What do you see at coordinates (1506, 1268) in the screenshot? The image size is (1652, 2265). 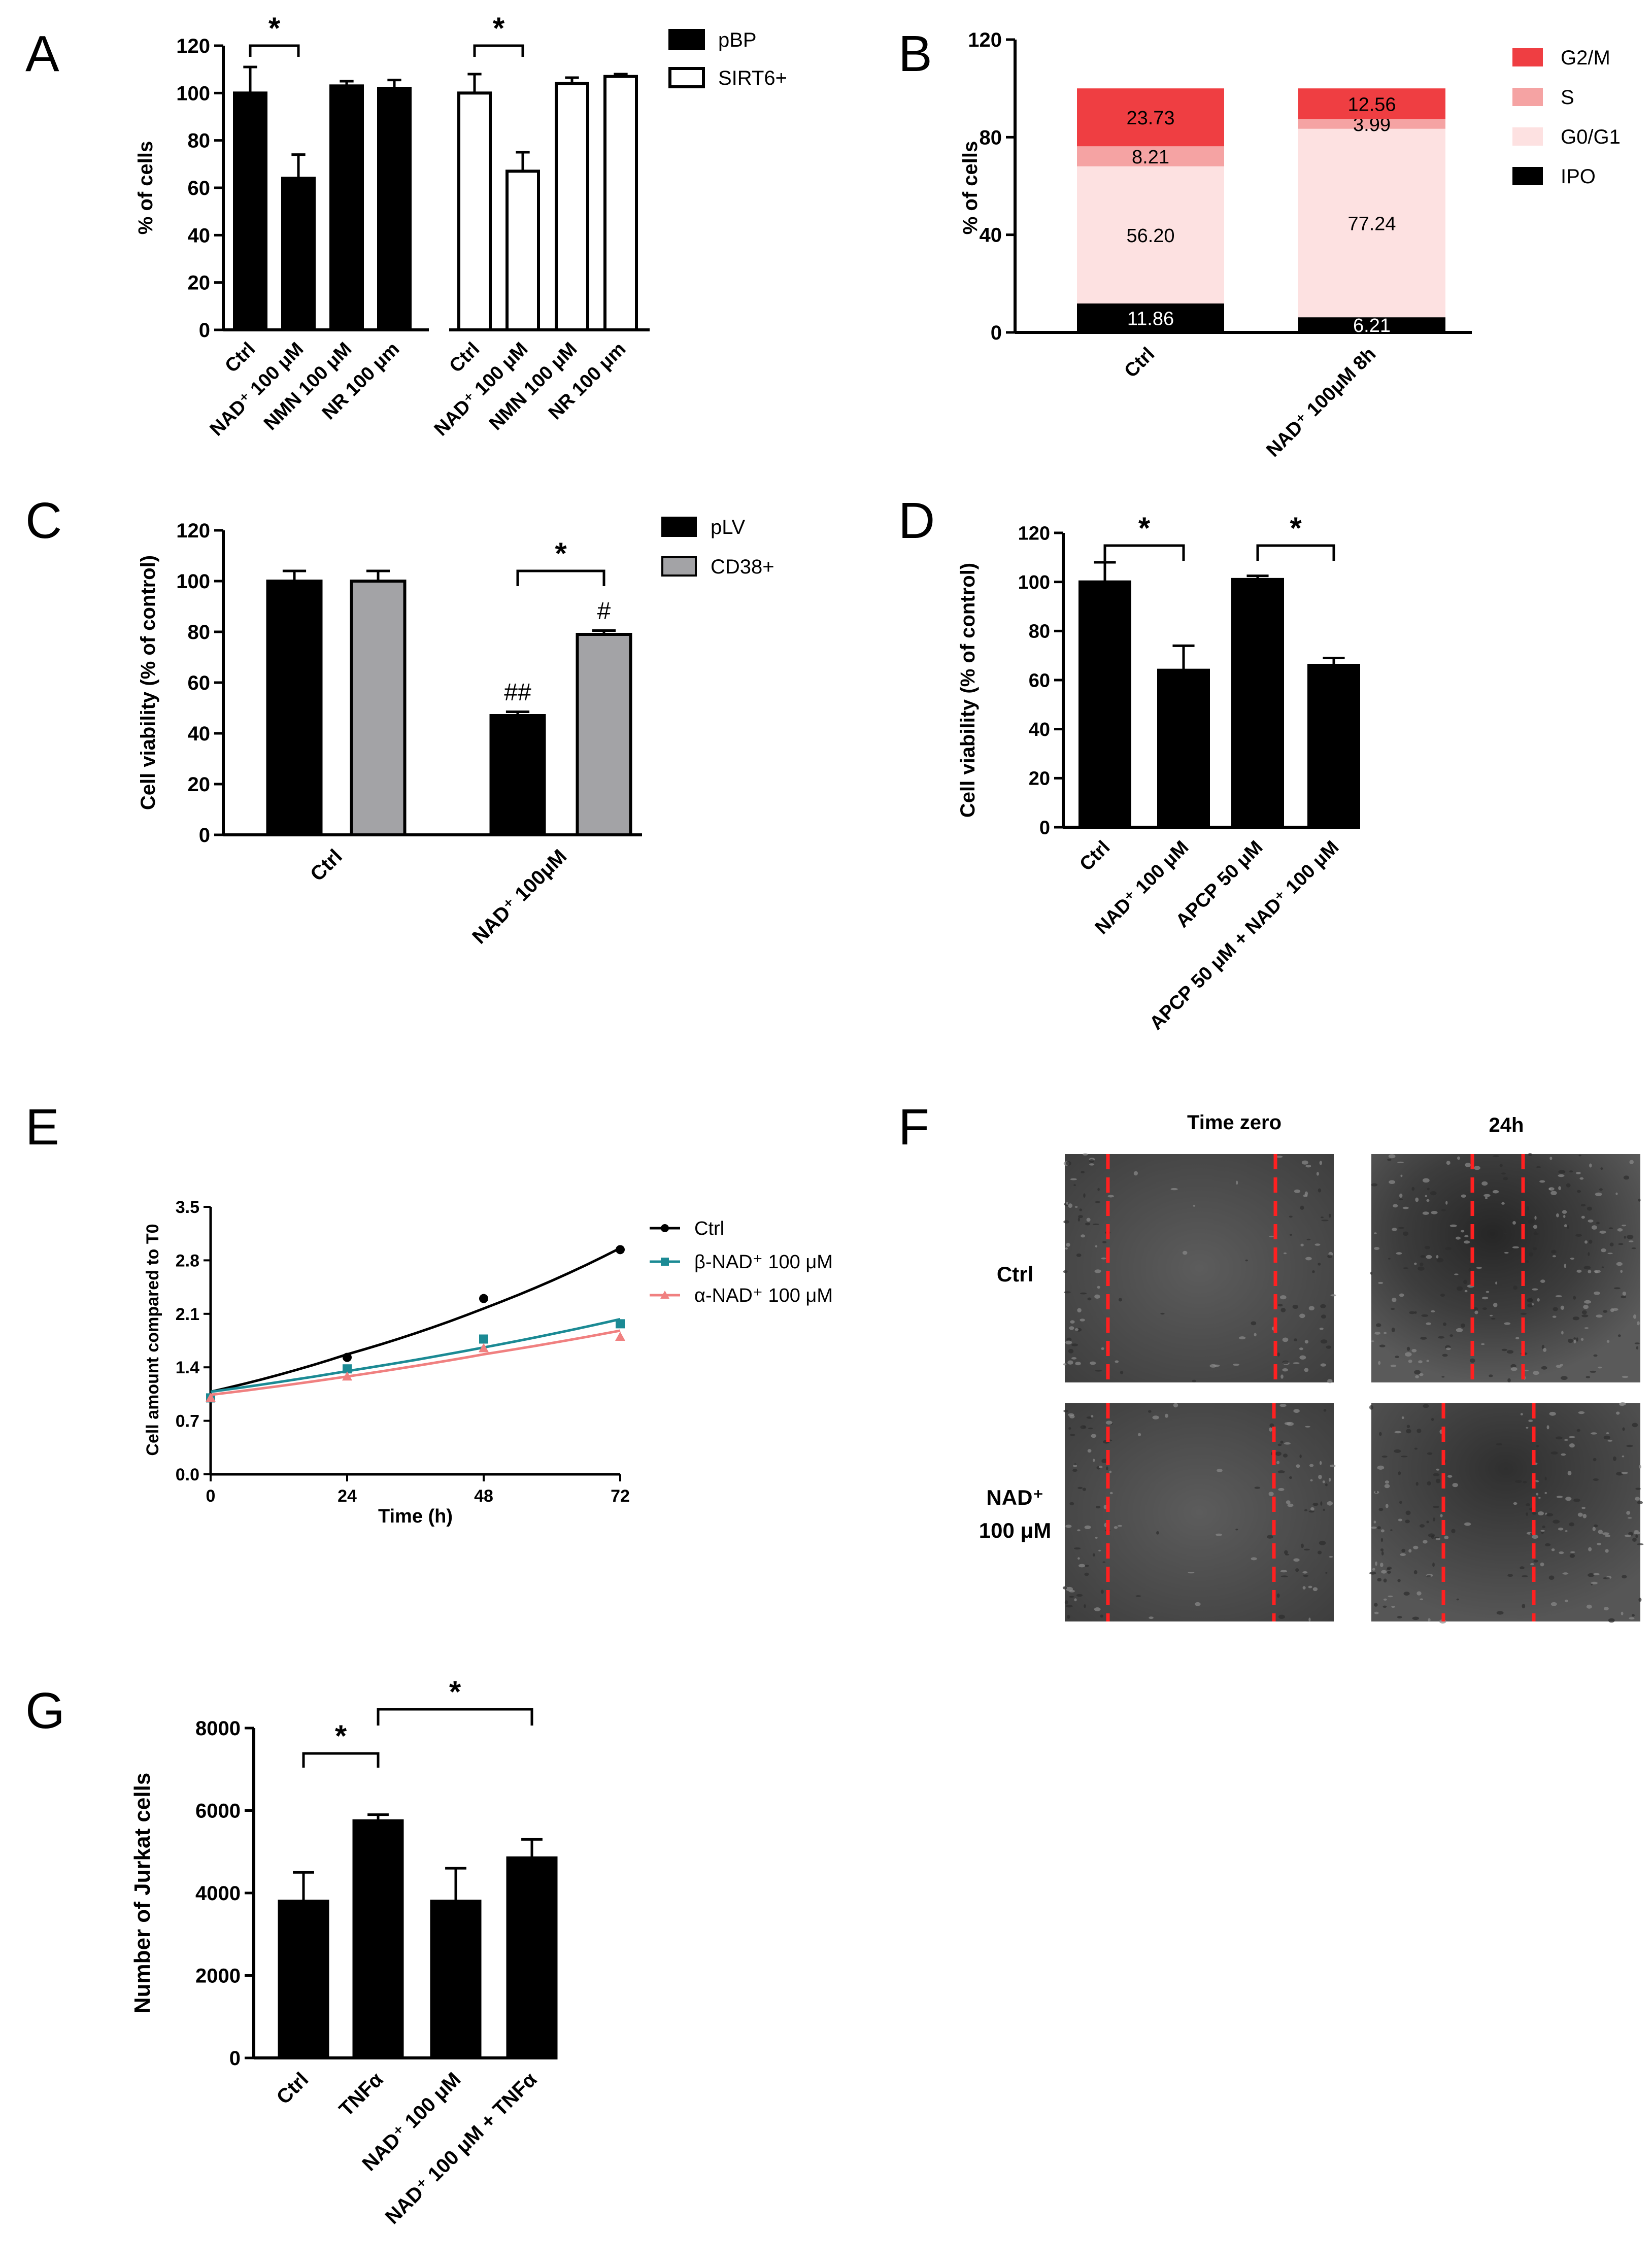 I see `micrograph-ctrl-24h` at bounding box center [1506, 1268].